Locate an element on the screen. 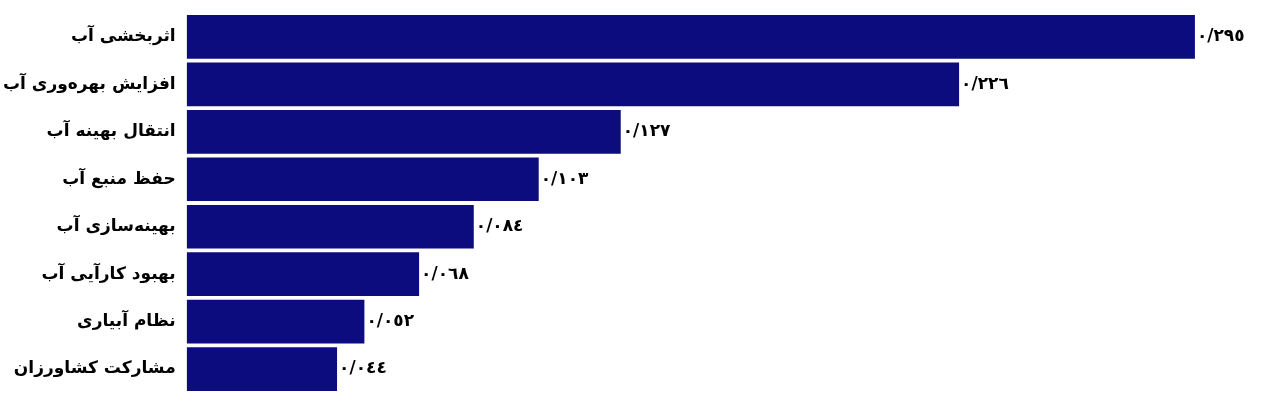  y-tick-label: نظام آبیاری is located at coordinates (126, 320).